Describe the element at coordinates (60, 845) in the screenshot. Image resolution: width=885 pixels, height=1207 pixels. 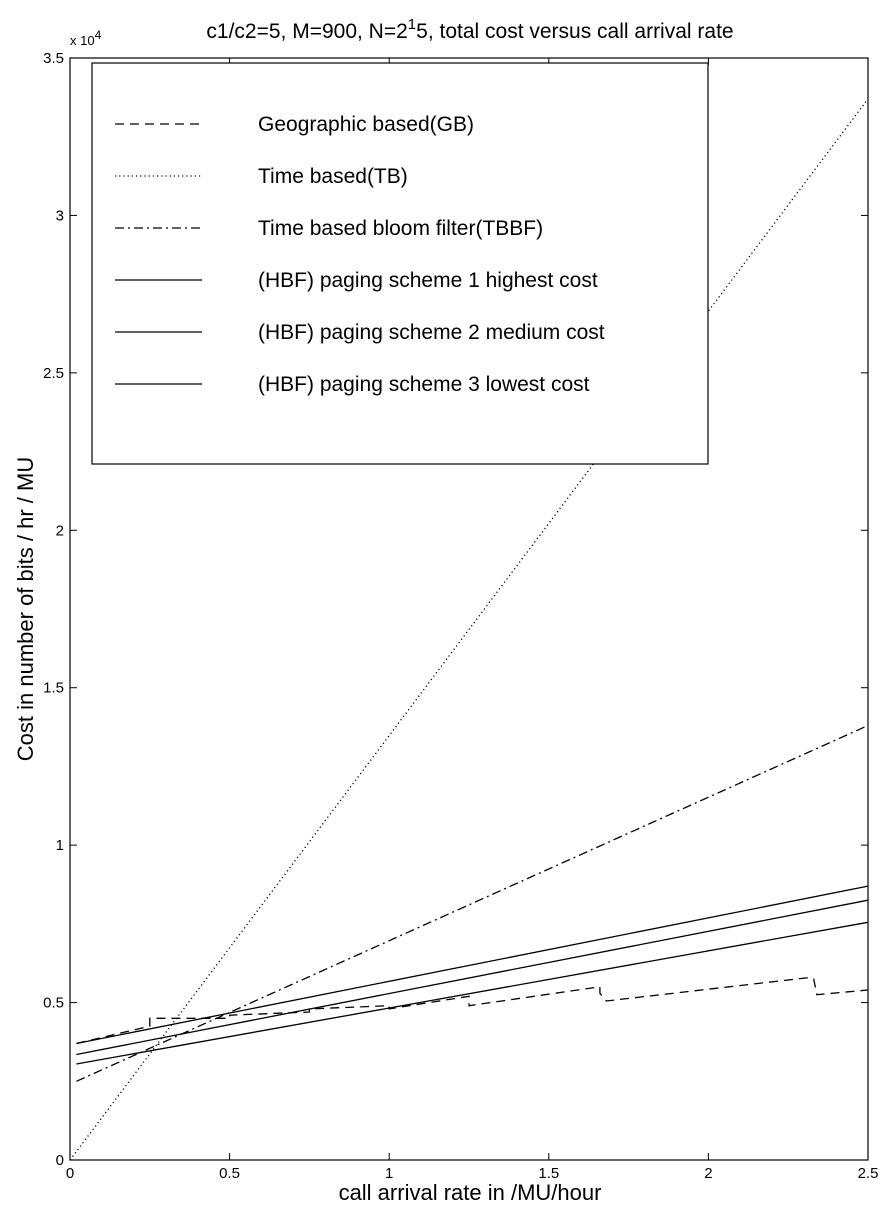
I see `y-tick-label: 1` at that location.